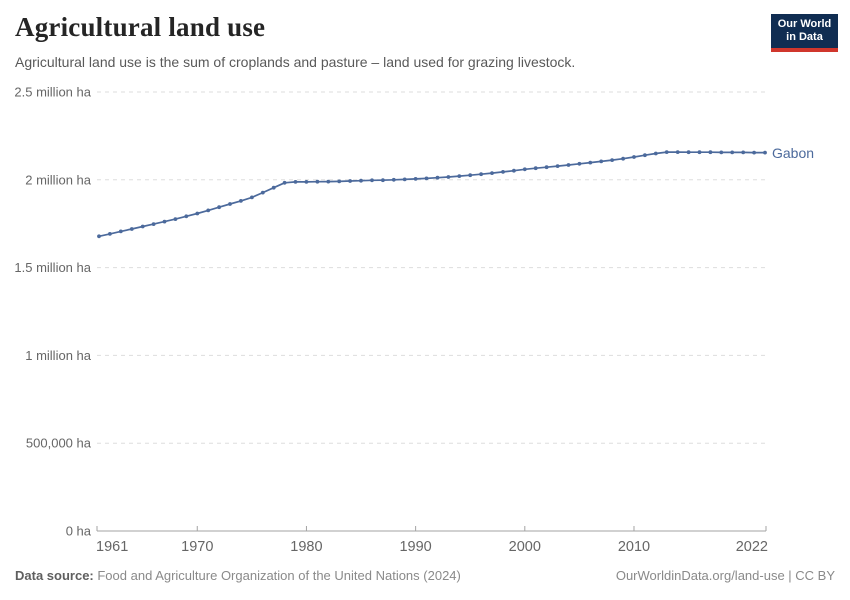 This screenshot has height=600, width=850. I want to click on y-axis-label: 2.5 million ha, so click(52, 92).